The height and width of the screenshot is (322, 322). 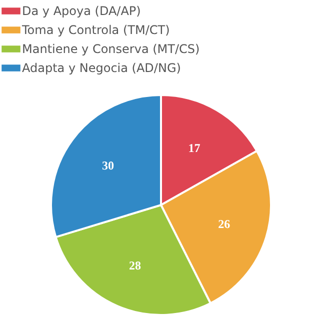 I want to click on data-label: 30, so click(x=108, y=165).